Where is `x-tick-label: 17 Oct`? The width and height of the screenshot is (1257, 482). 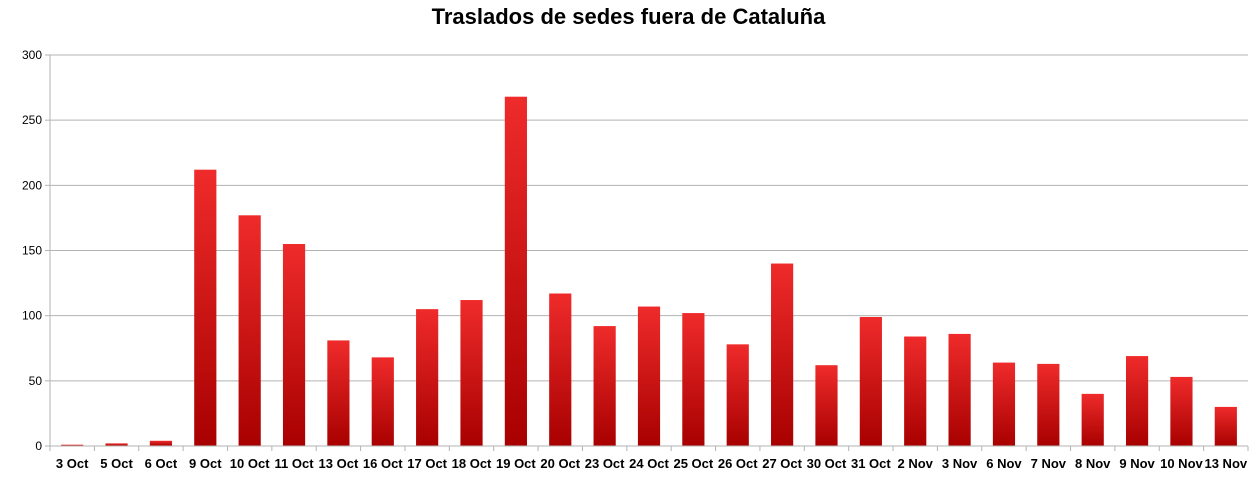
x-tick-label: 17 Oct is located at coordinates (427, 463).